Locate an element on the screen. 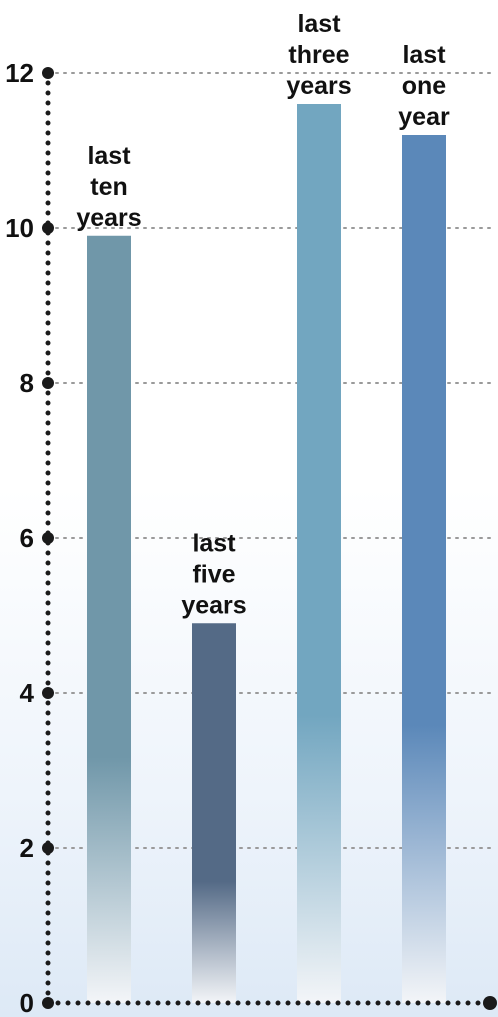 The image size is (498, 1017). x-axis-end-dot is located at coordinates (490, 1003).